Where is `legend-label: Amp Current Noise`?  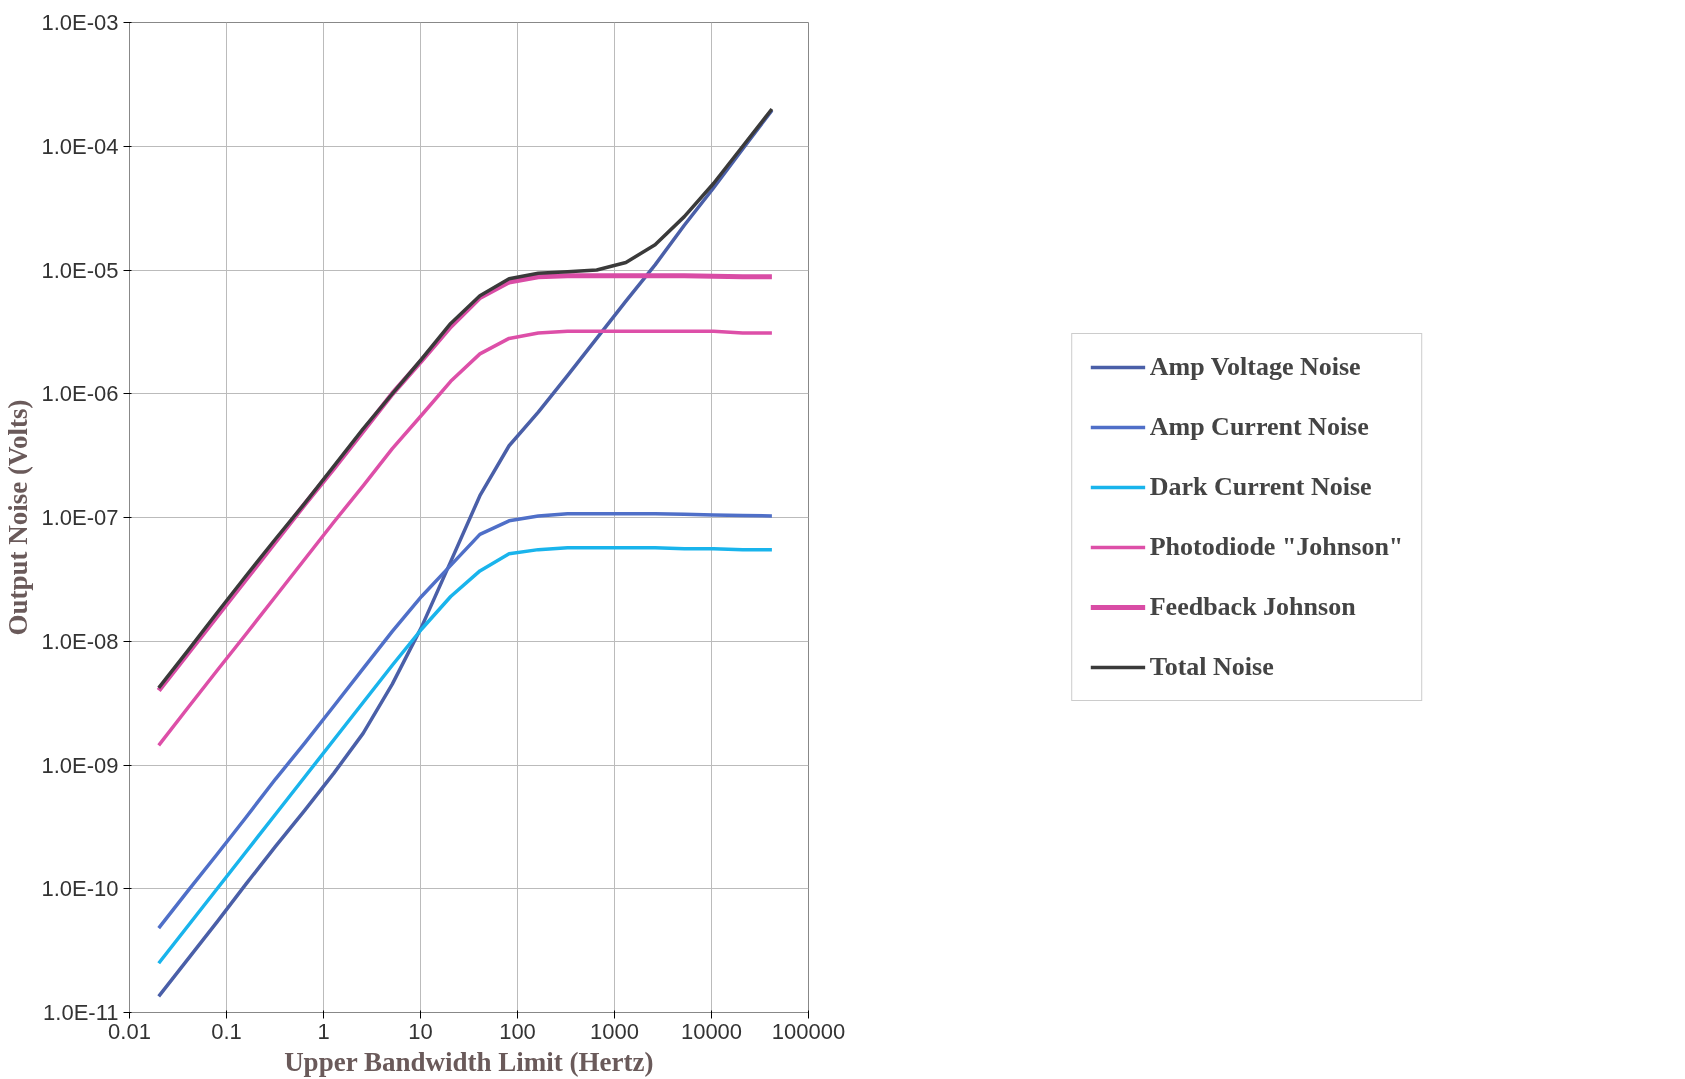 legend-label: Amp Current Noise is located at coordinates (1259, 427).